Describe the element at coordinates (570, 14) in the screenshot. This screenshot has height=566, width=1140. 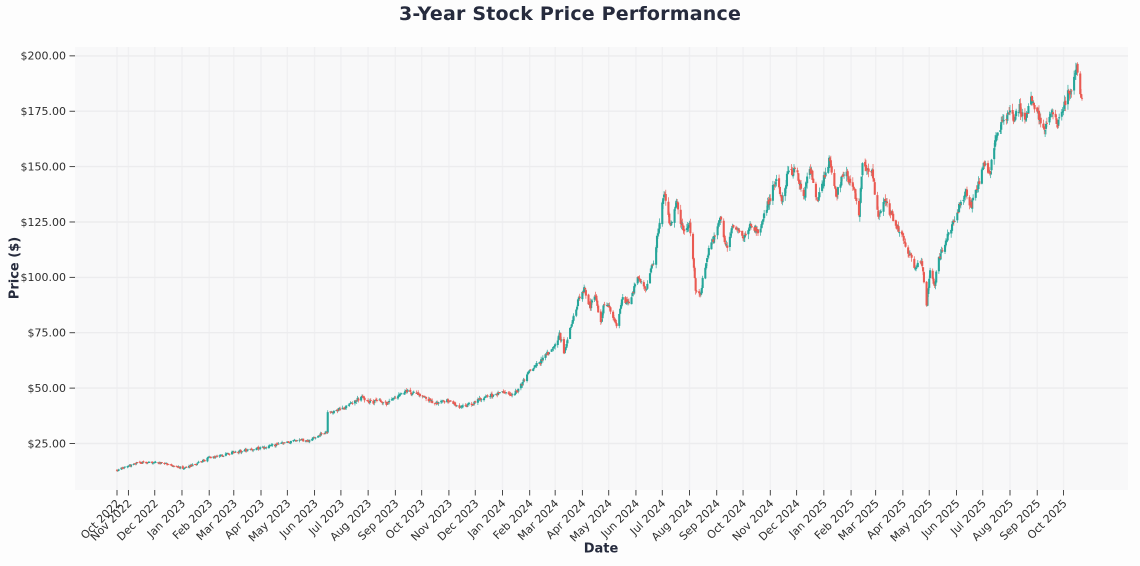
I see `chart-title: 3-Year Stock Price Performance` at that location.